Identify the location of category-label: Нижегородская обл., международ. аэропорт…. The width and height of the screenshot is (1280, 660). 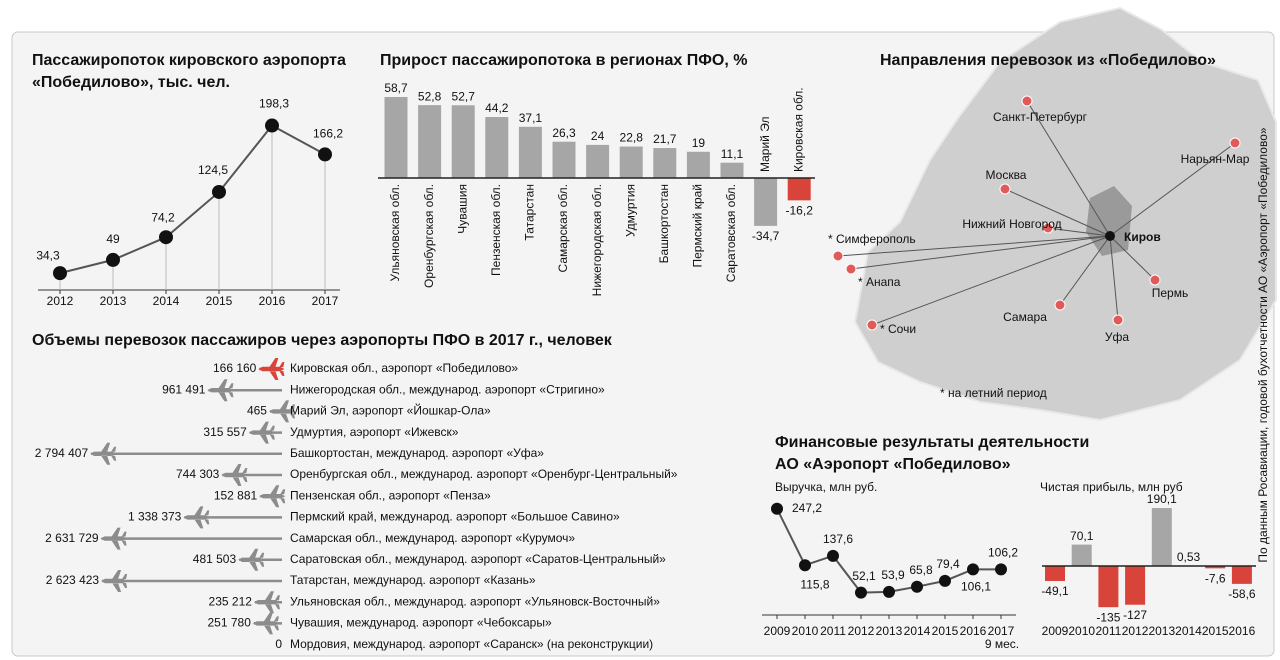
(447, 389).